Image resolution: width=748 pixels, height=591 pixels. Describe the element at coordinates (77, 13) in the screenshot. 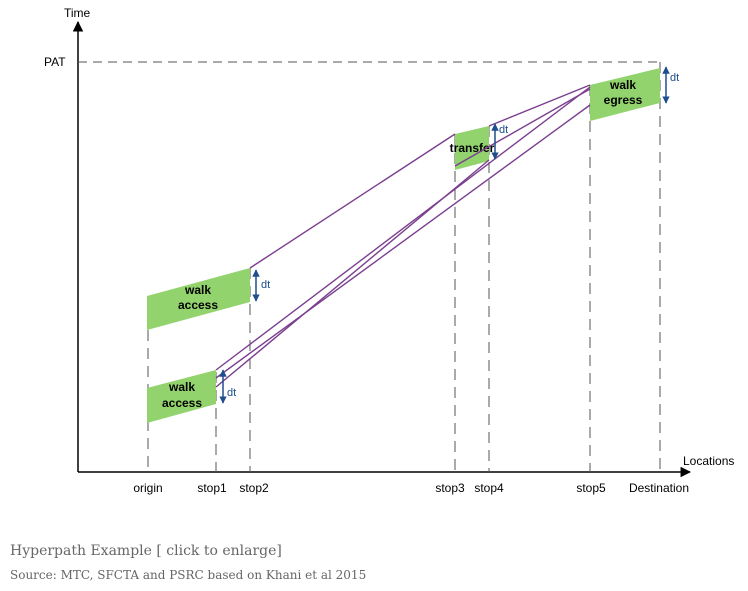

I see `y-axis-label: Time` at that location.